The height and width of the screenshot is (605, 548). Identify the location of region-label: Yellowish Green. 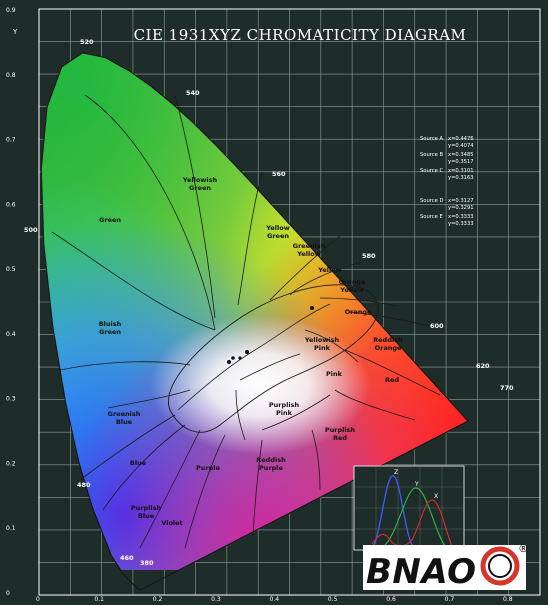
(200, 184).